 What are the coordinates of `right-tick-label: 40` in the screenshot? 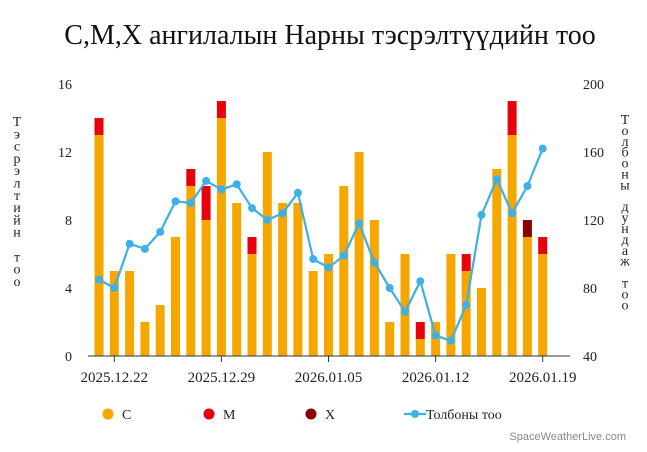 It's located at (590, 357).